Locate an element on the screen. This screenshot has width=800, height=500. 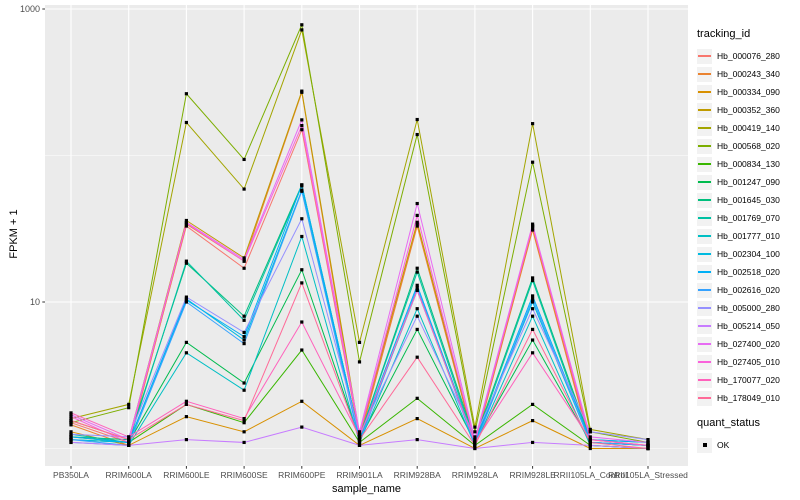
legend-item-label: Hb_000352_360 is located at coordinates (748, 110).